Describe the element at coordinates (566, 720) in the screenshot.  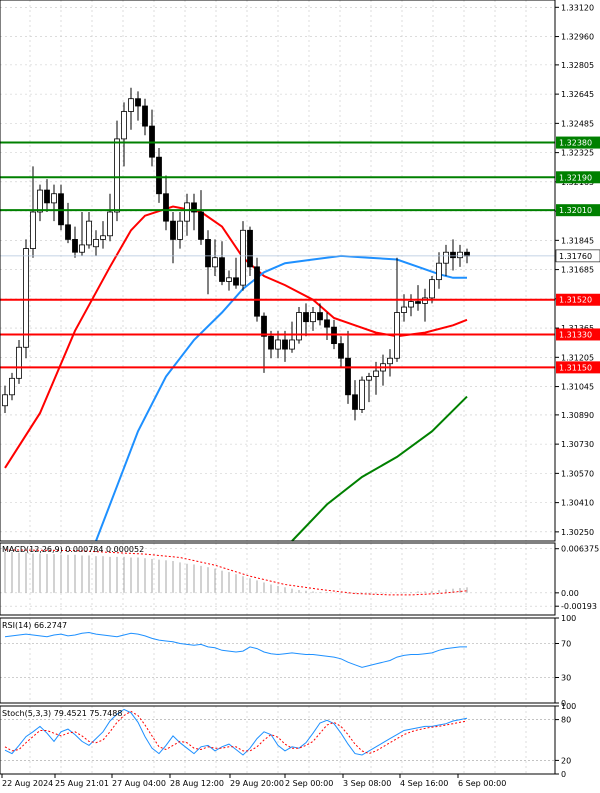
I see `stoch-tick-label: 80` at that location.